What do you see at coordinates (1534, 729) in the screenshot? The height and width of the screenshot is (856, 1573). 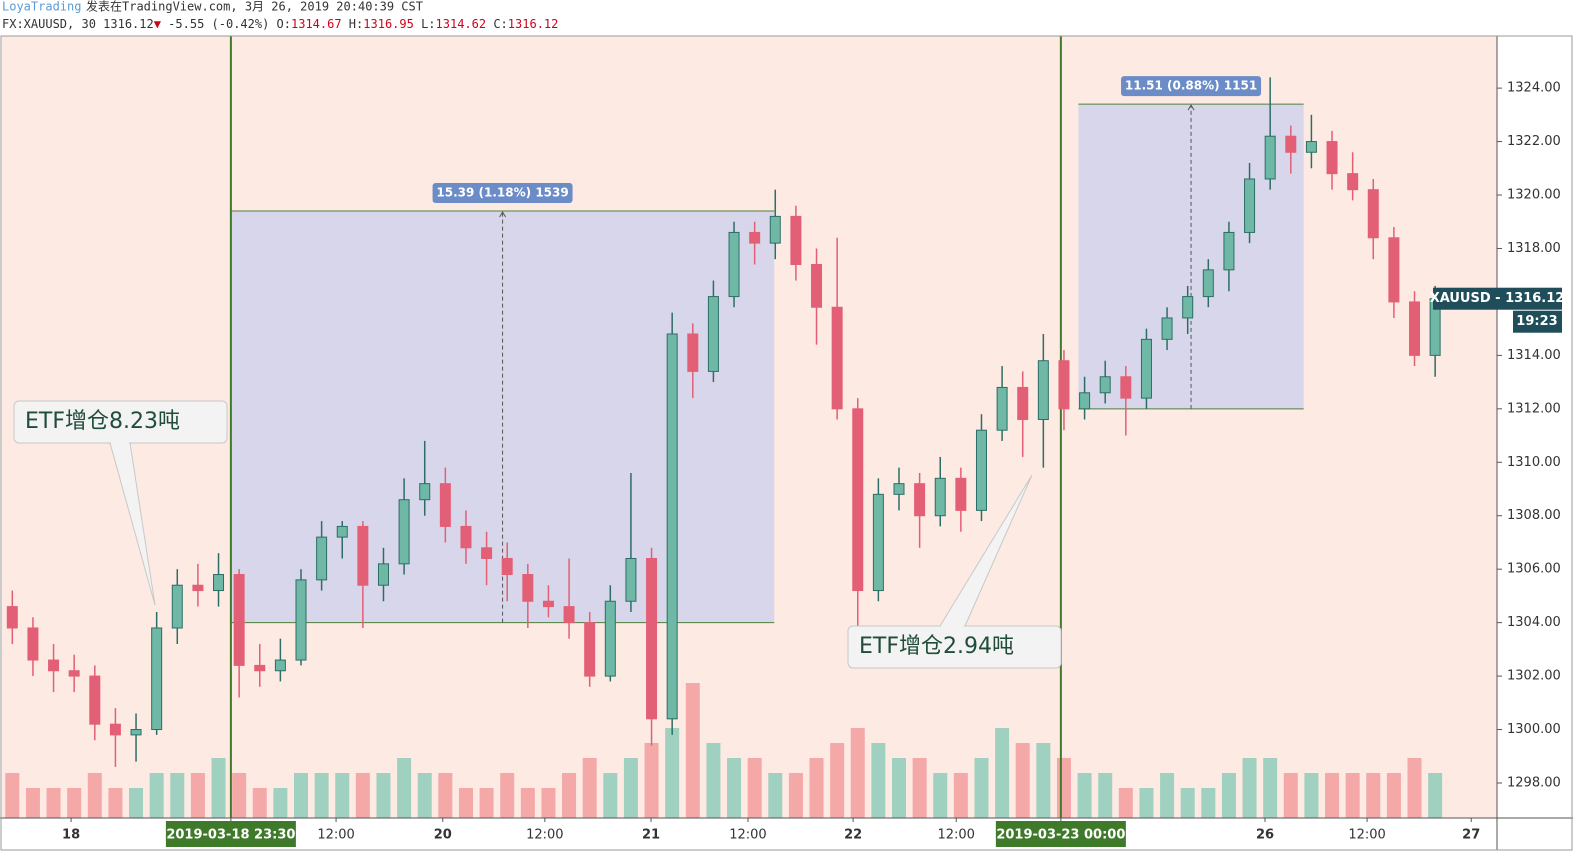 I see `y-tick-label: 1300.00` at bounding box center [1534, 729].